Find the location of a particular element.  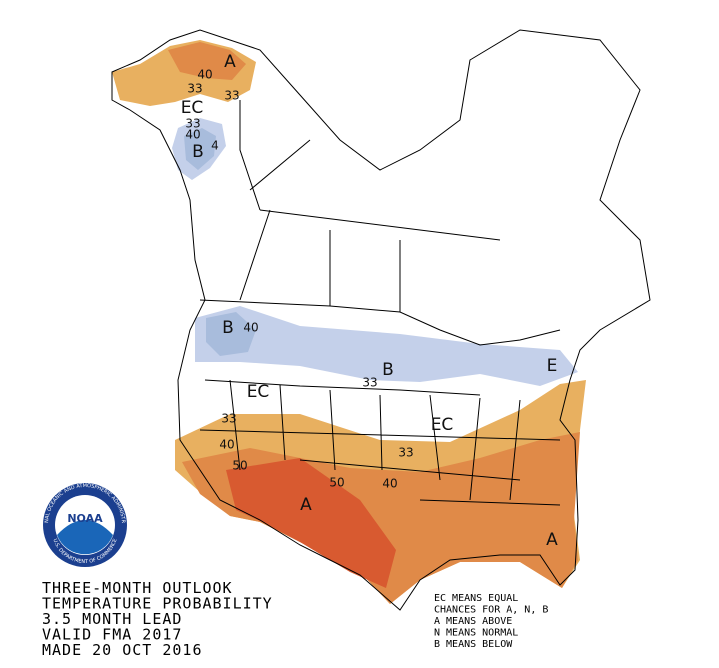

below-40-conus is located at coordinates (231, 334).